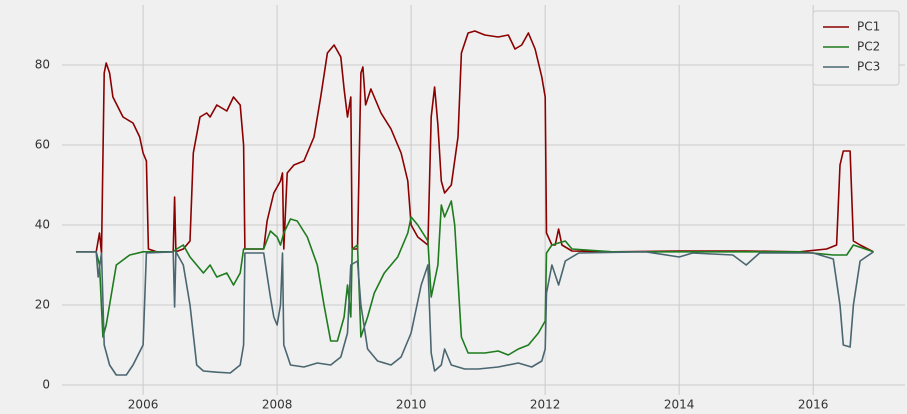 The image size is (907, 414). What do you see at coordinates (42, 65) in the screenshot?
I see `y-tick-label: 80` at bounding box center [42, 65].